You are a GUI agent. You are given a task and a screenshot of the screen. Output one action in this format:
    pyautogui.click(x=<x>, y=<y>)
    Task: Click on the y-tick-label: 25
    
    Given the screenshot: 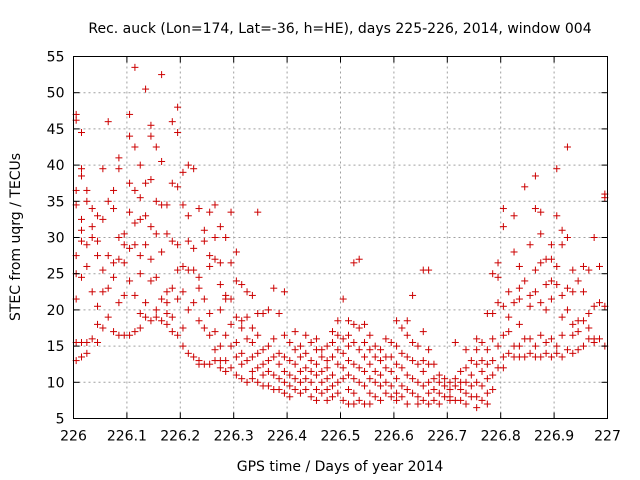 What is the action you would take?
    pyautogui.click(x=56, y=275)
    